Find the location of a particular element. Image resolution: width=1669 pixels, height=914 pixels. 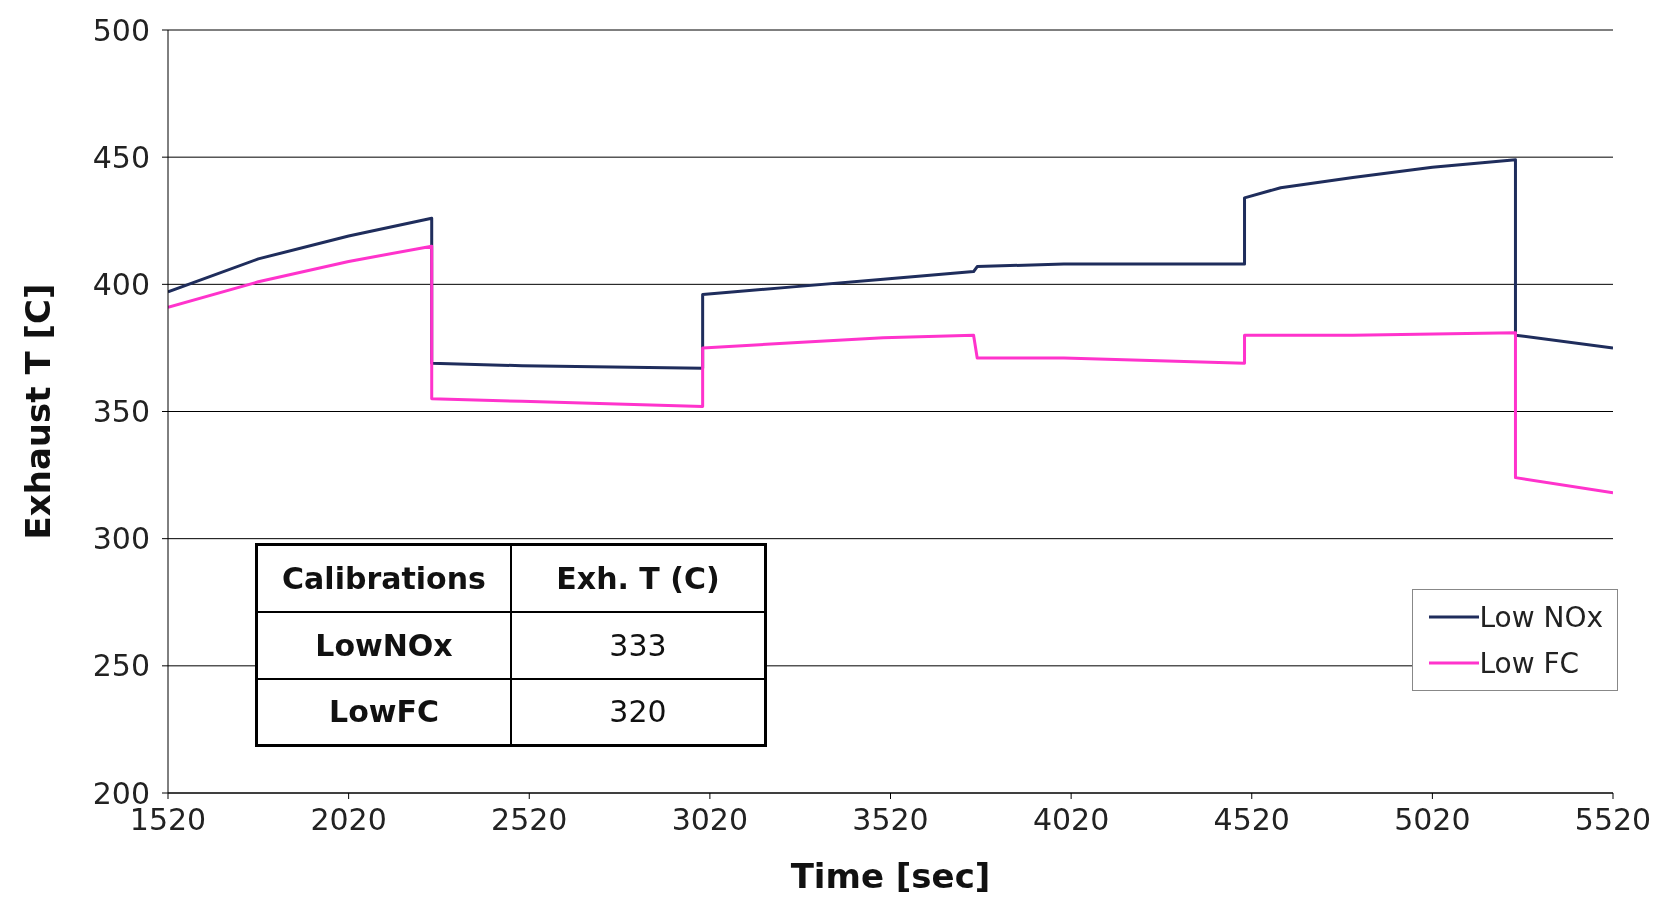

legend-label: Low NOx is located at coordinates (1541, 617).